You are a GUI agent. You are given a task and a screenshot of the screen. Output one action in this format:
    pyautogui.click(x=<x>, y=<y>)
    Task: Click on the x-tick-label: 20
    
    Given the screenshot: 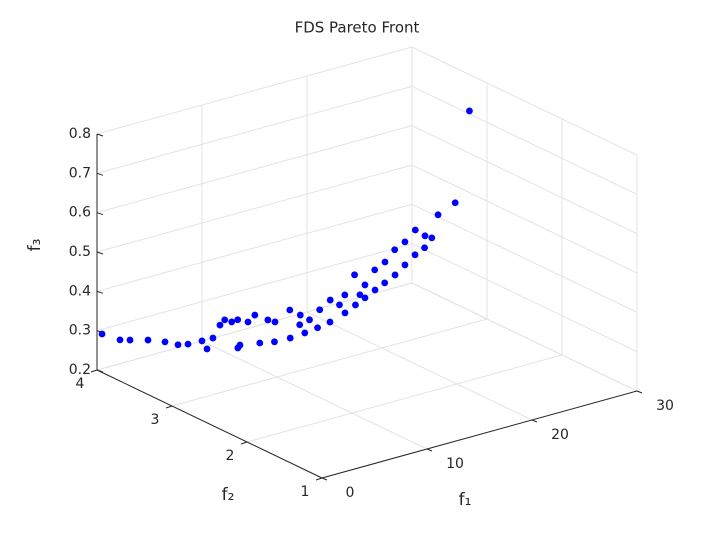 What is the action you would take?
    pyautogui.click(x=560, y=435)
    